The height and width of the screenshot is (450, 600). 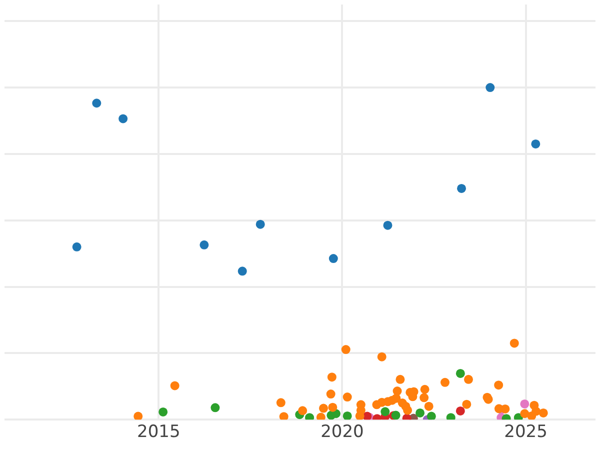 I want to click on x-tick-label: 2015, so click(x=158, y=432).